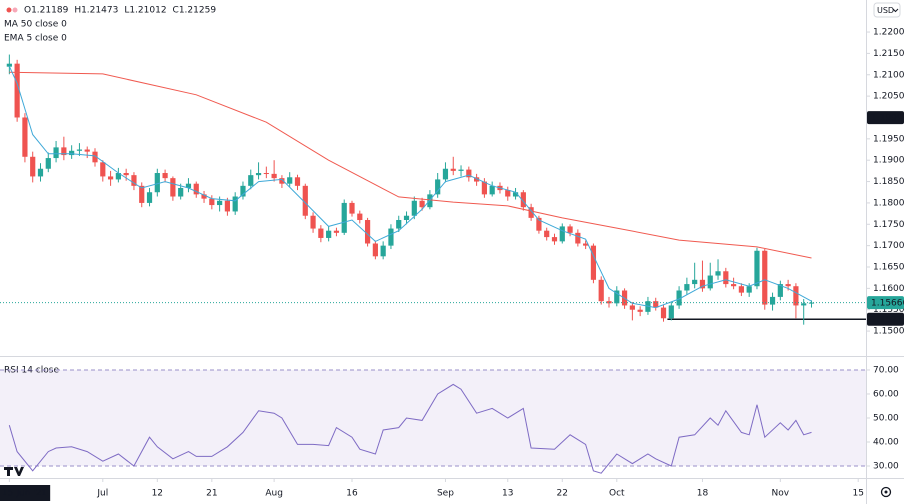  Describe the element at coordinates (888, 139) in the screenshot. I see `y-tick-label: 1.19500` at that location.